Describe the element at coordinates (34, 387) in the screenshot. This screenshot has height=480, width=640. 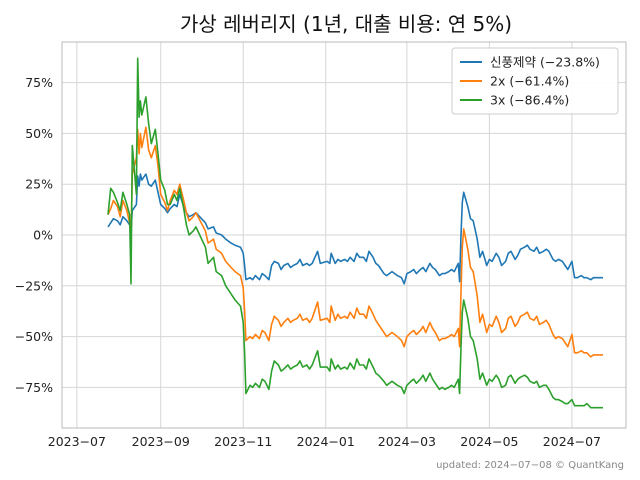
I see `y-tick-label: −75%` at that location.